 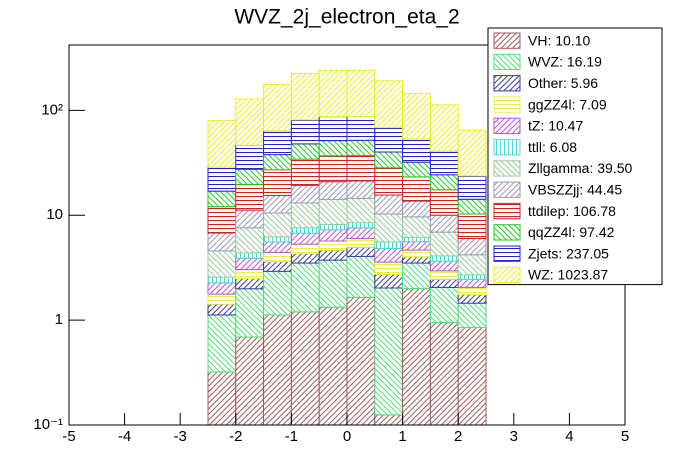 I want to click on x-tick-label: 1, so click(x=402, y=436).